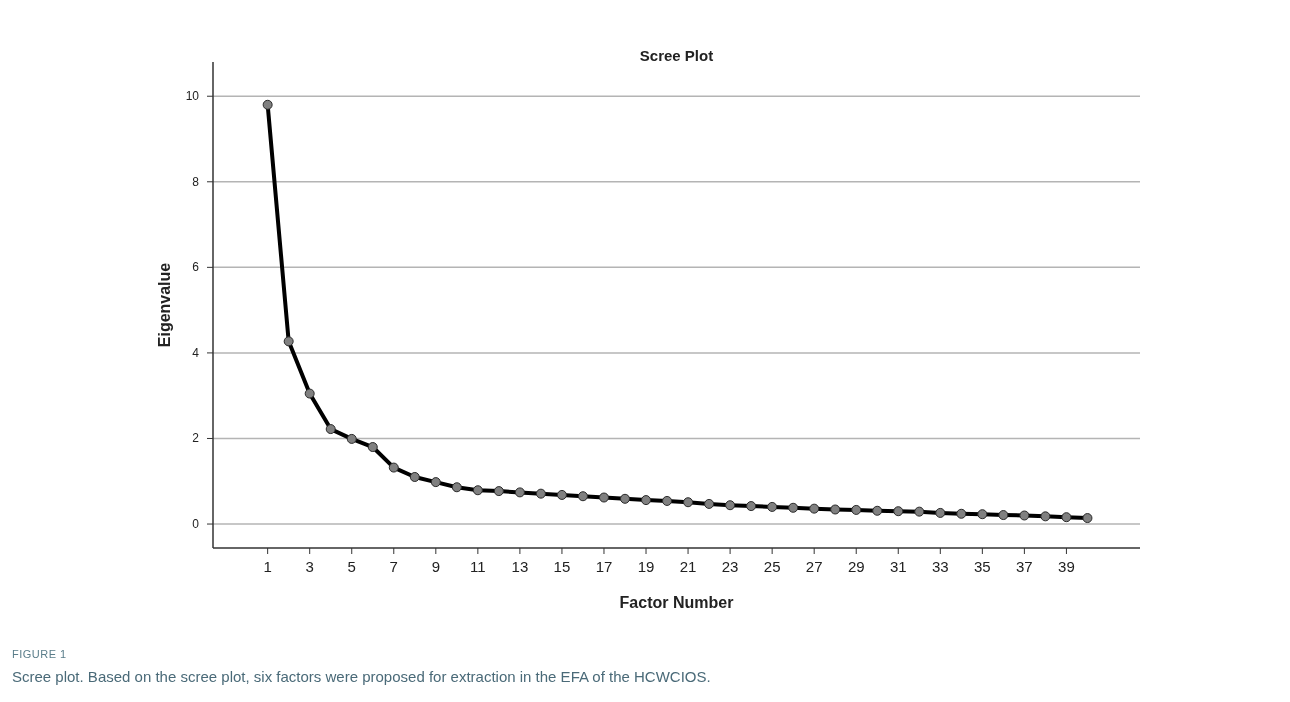 This screenshot has height=702, width=1290. I want to click on x-tick-label: 31, so click(898, 566).